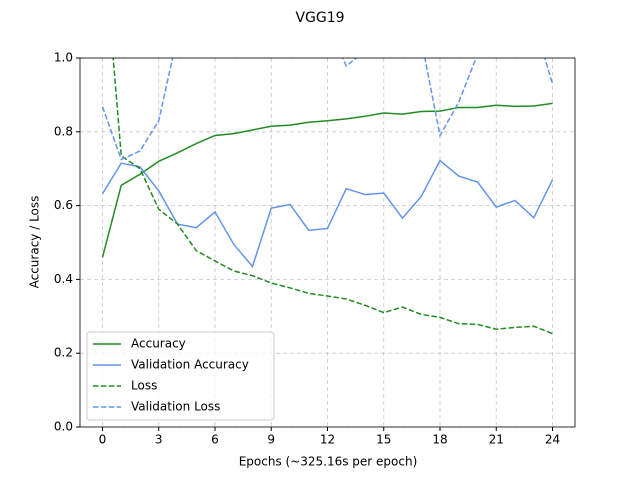  What do you see at coordinates (328, 462) in the screenshot?
I see `x-axis-label: Epochs (~325.16s per epoch)` at bounding box center [328, 462].